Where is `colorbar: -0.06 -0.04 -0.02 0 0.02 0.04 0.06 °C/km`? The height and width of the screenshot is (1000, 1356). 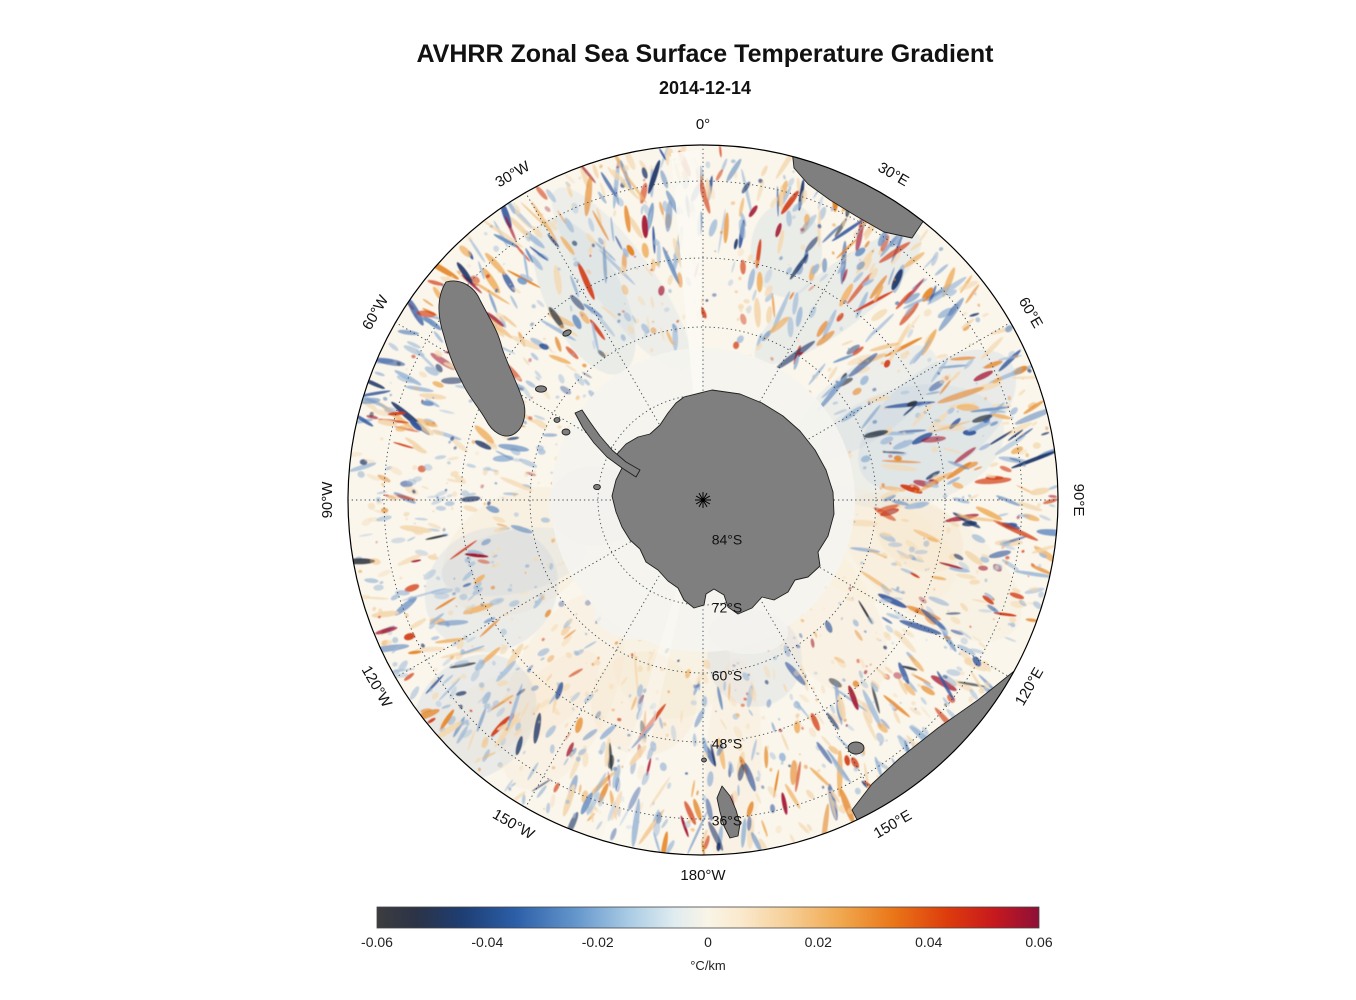
colorbar: -0.06 -0.04 -0.02 0 0.02 0.04 0.06 °C/km is located at coordinates (707, 939).